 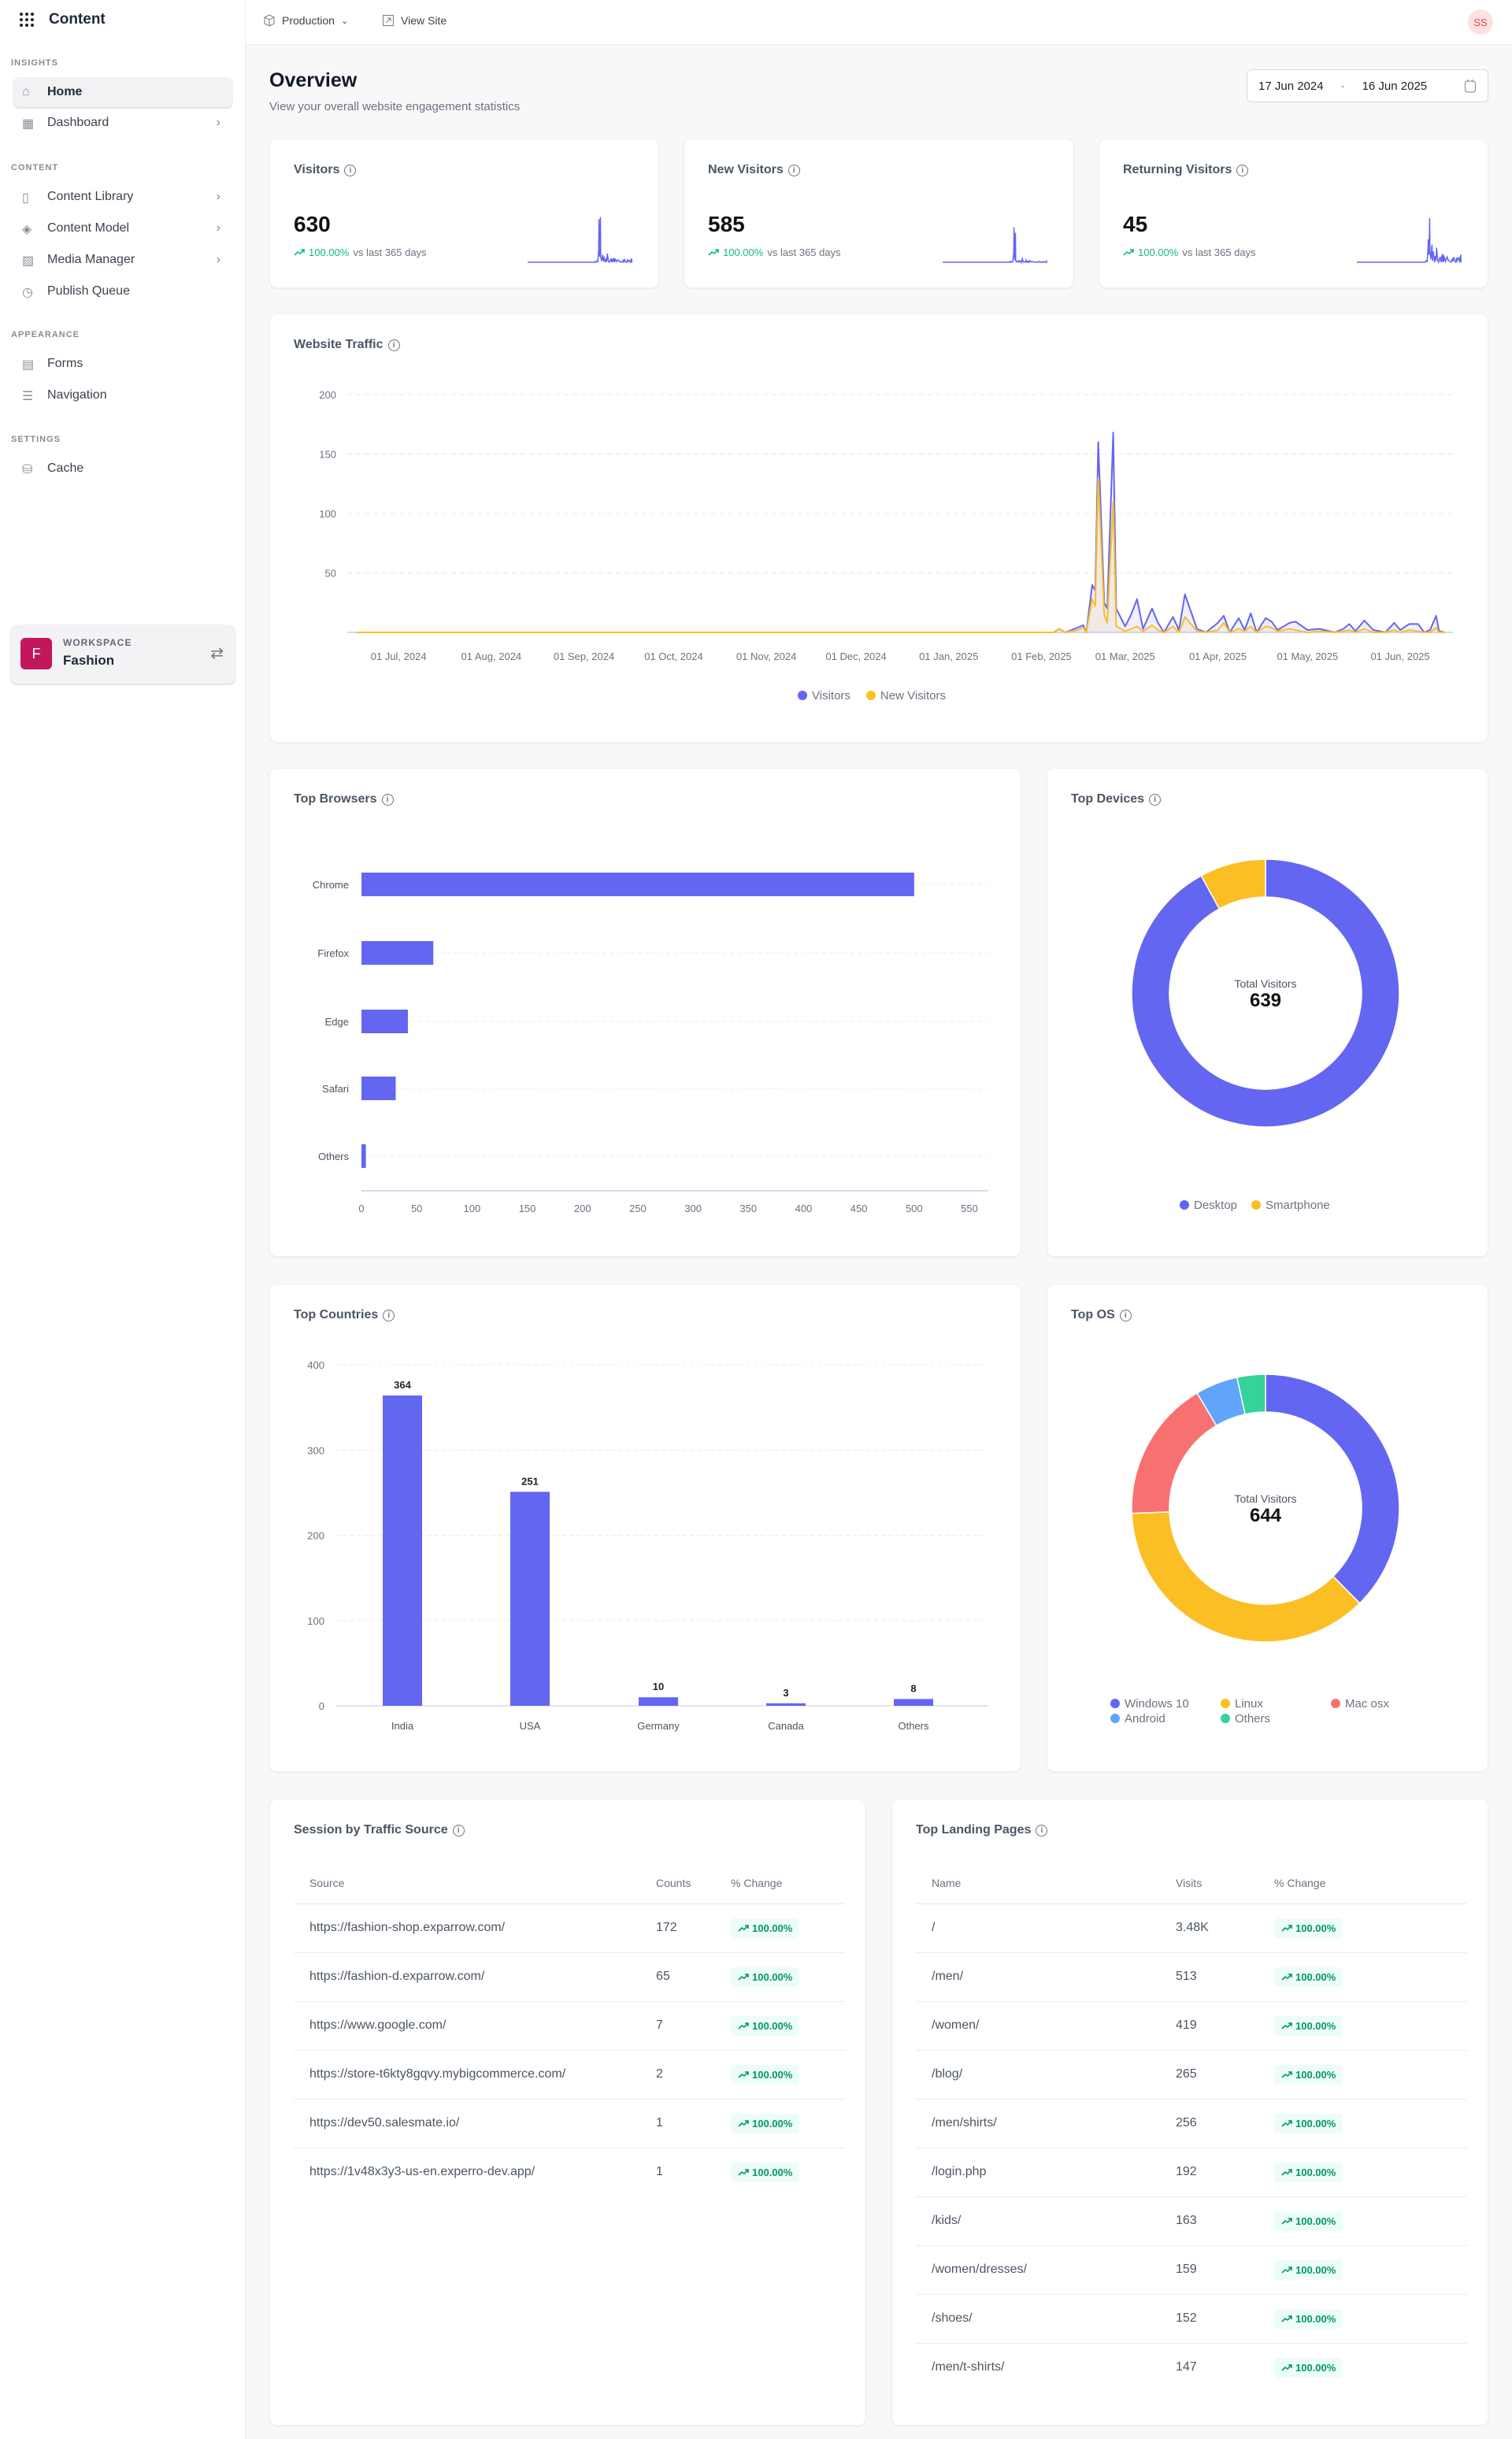 What do you see at coordinates (384, 1021) in the screenshot?
I see `bar-edge` at bounding box center [384, 1021].